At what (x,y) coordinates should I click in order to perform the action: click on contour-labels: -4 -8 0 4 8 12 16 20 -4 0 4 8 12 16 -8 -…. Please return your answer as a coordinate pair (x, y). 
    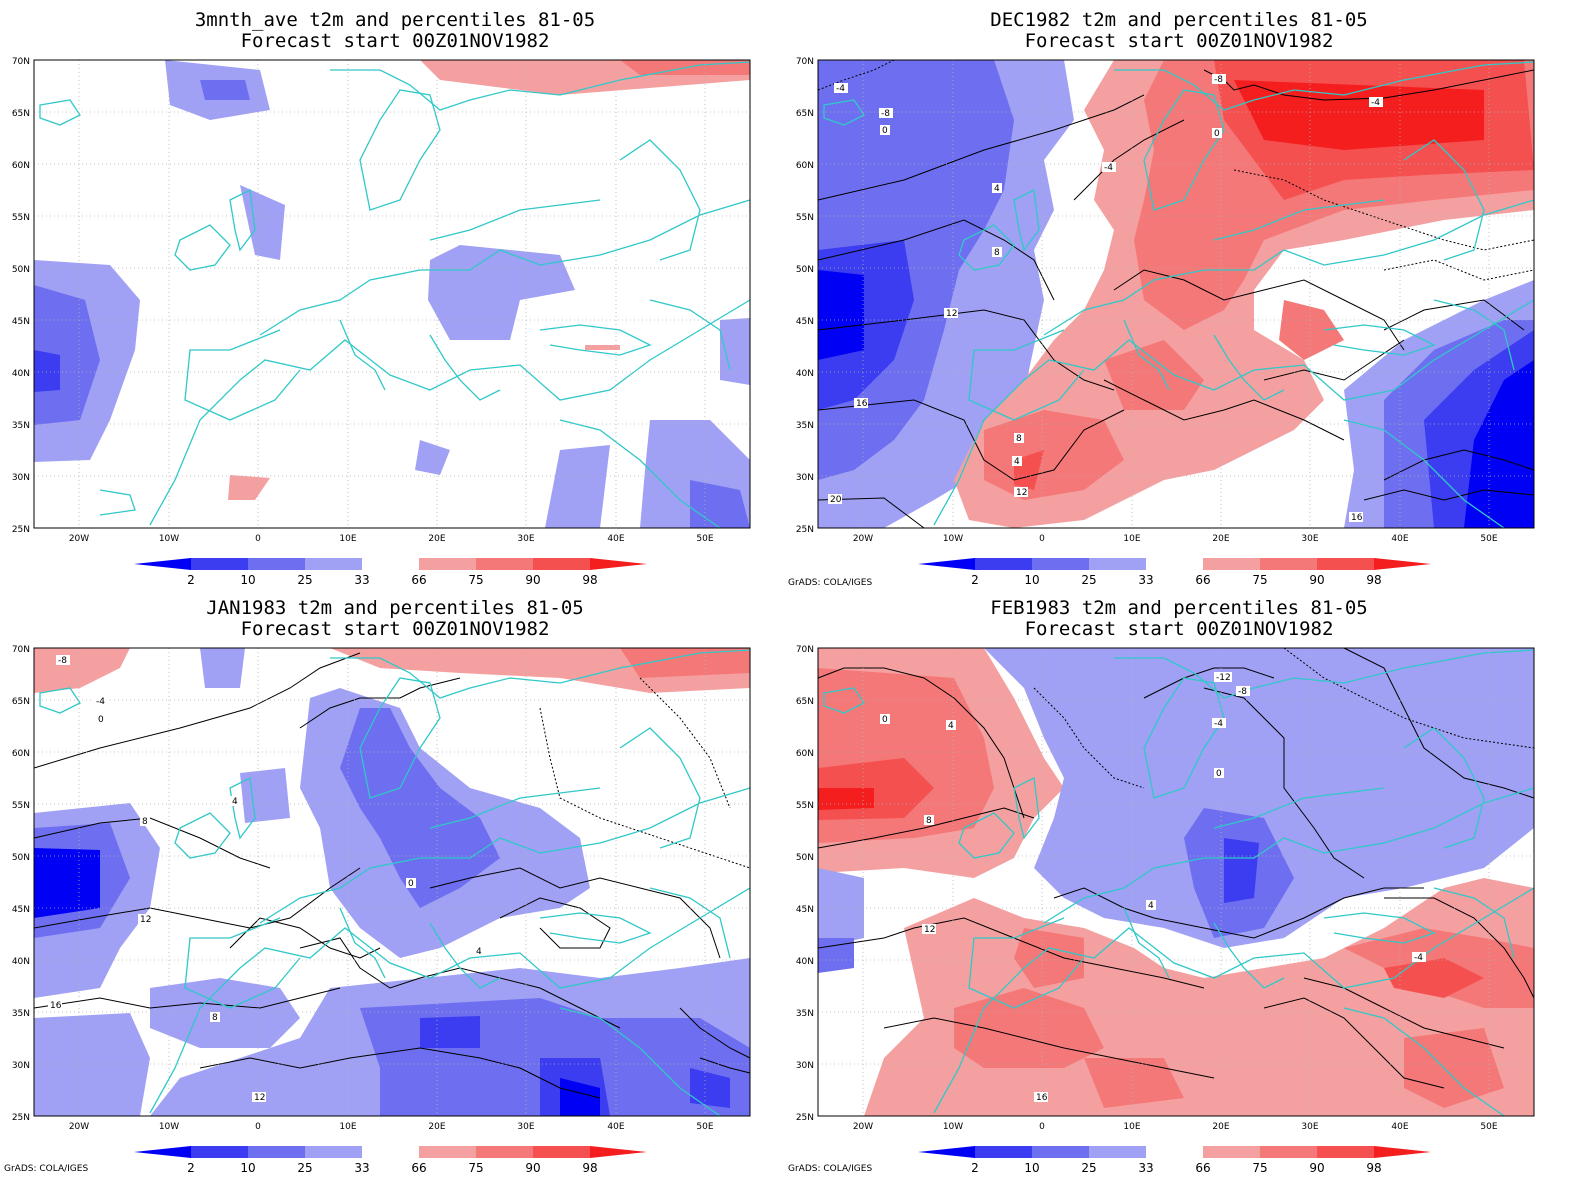
    Looking at the image, I should click on (1105, 298).